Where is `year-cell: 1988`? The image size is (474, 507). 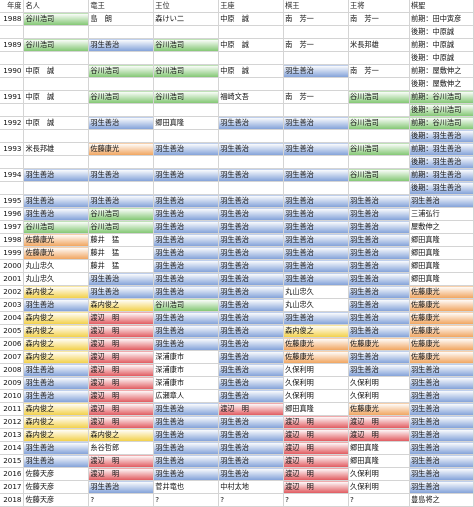 year-cell: 1988 is located at coordinates (12, 19).